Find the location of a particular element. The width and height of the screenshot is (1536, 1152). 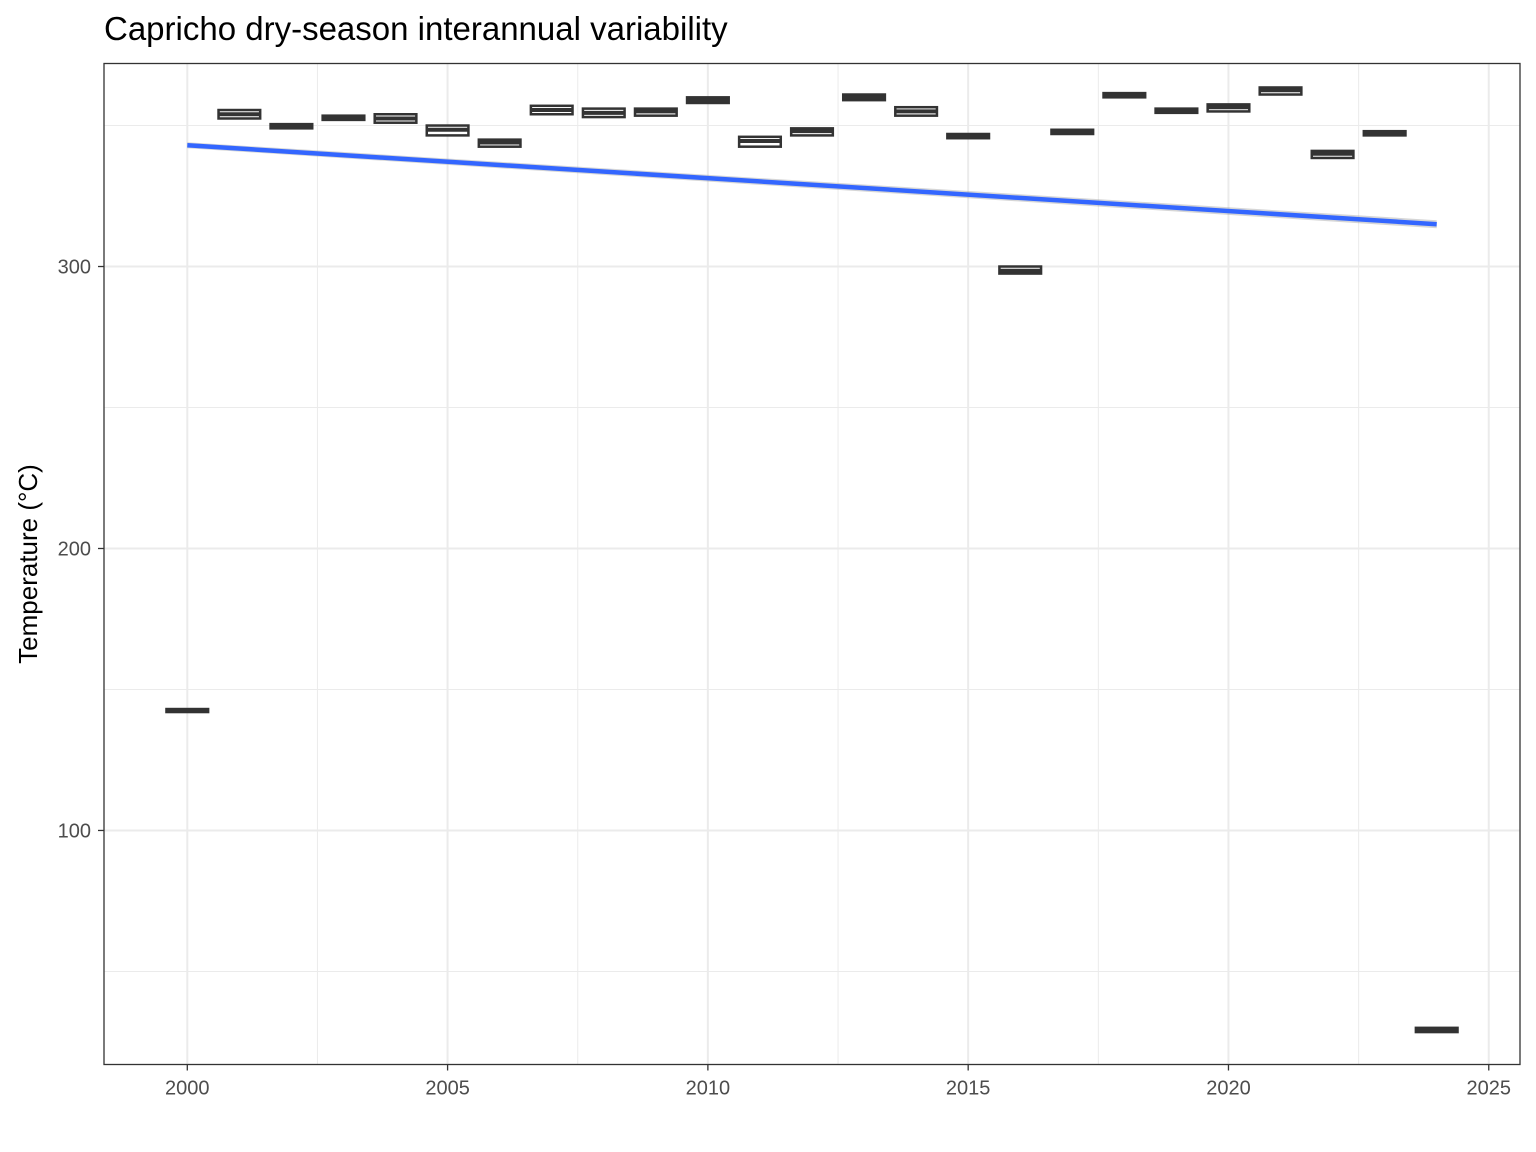

y-tick-label: 300 is located at coordinates (74, 268).